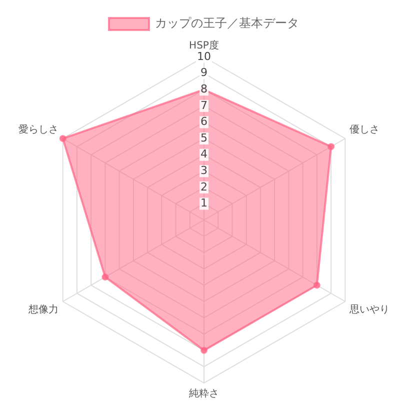 The image size is (408, 408). Describe the element at coordinates (204, 46) in the screenshot. I see `spoke-label: HSP度` at that location.